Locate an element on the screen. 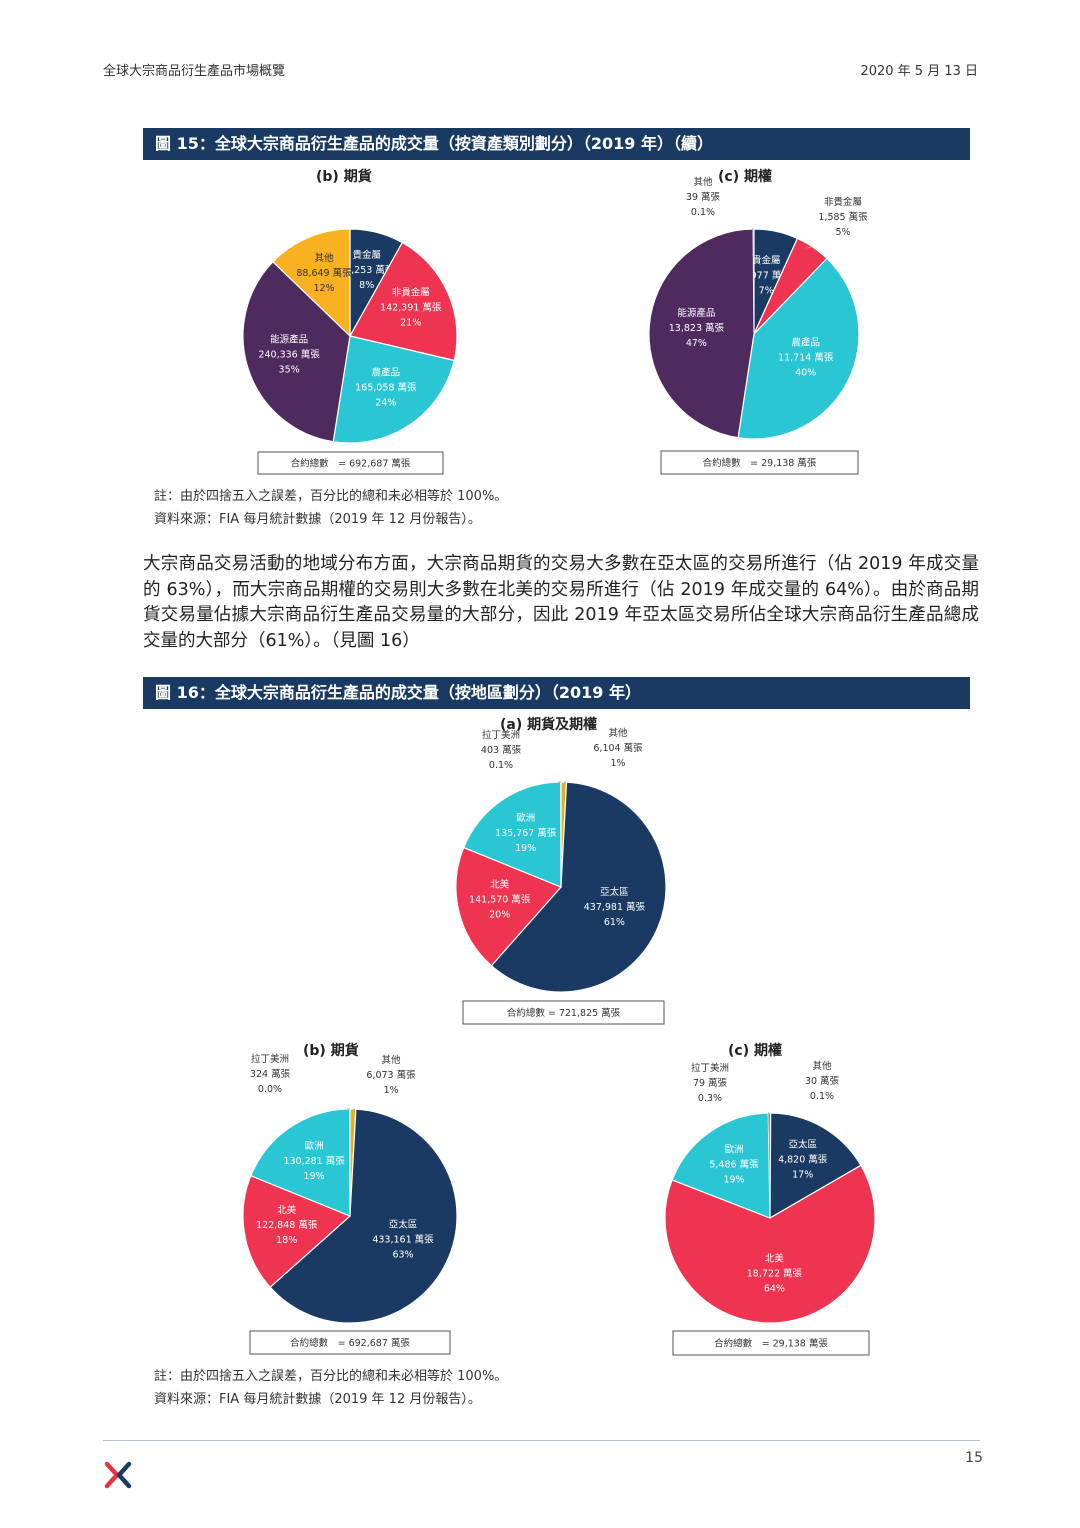  fig16-a-subtitle: (a) 期貨及期權 is located at coordinates (549, 725).